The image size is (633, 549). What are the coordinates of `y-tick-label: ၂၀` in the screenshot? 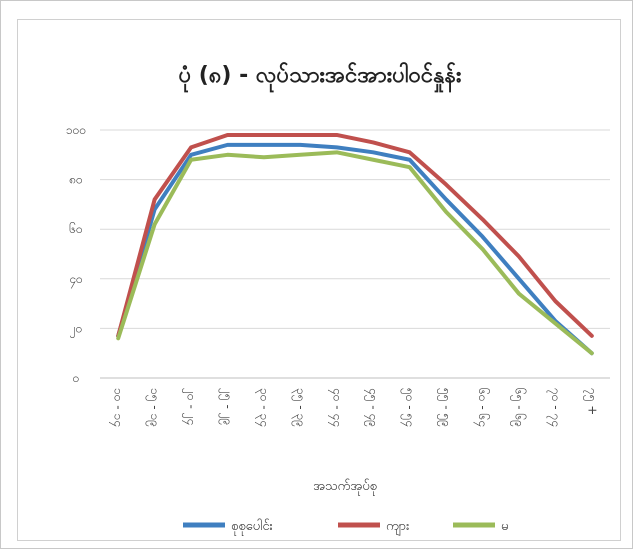 It's located at (76, 329).